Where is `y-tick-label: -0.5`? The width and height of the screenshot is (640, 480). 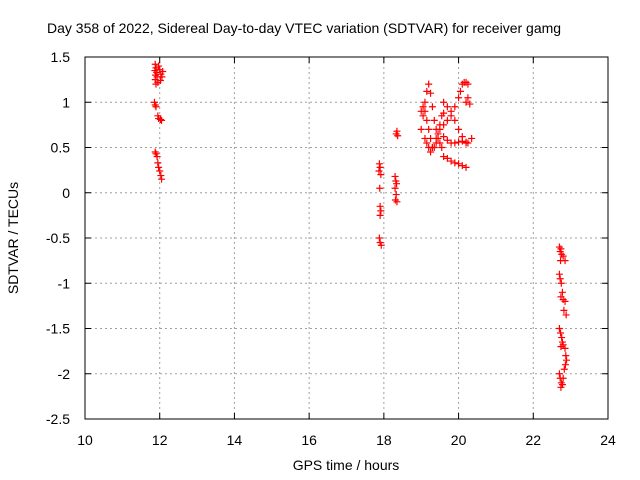 y-tick-label: -0.5 is located at coordinates (58, 238).